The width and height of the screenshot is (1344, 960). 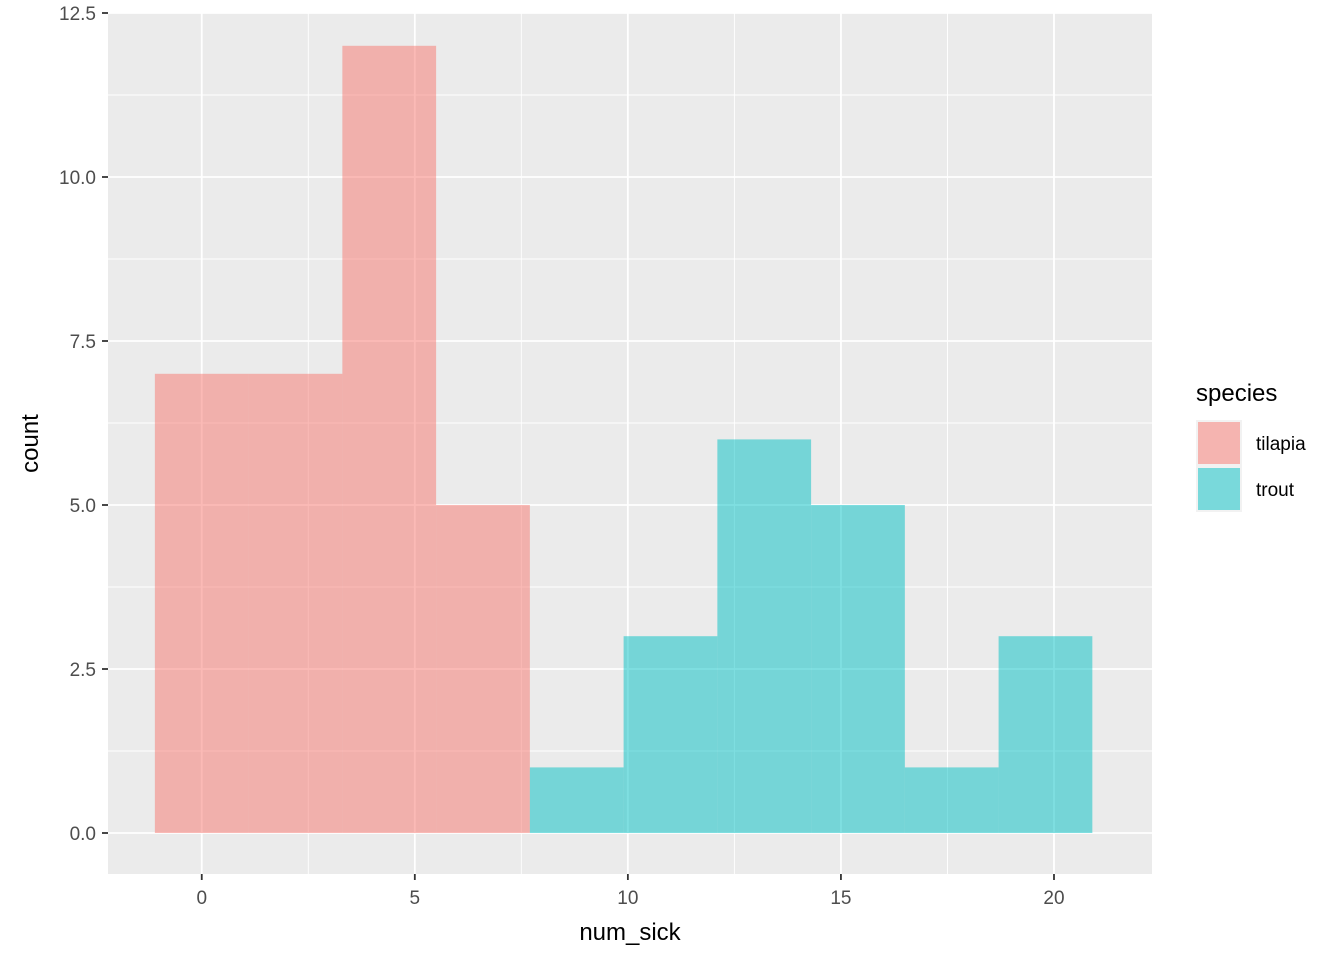 I want to click on x-tick-label: 15, so click(x=840, y=898).